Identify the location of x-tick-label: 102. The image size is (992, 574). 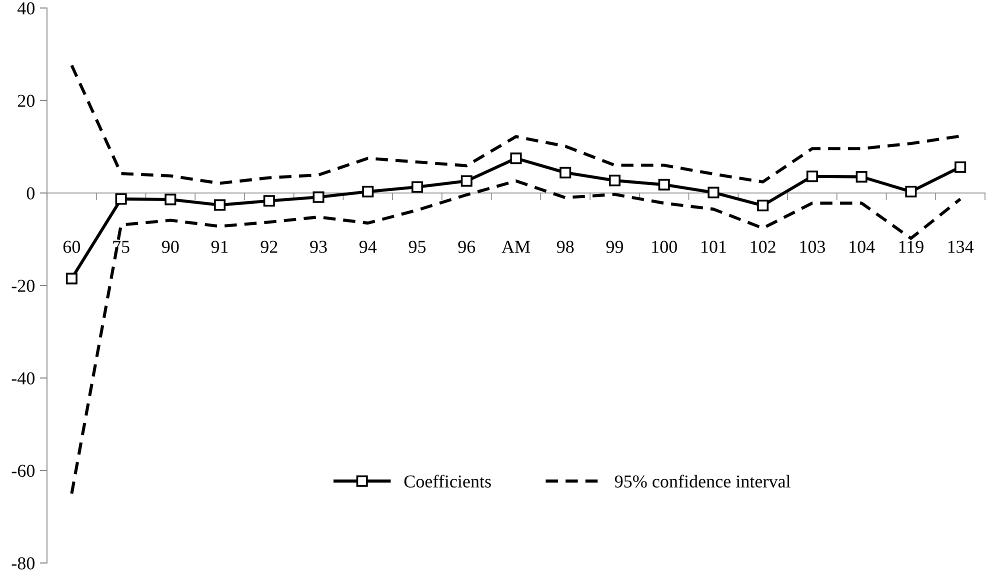
(763, 246).